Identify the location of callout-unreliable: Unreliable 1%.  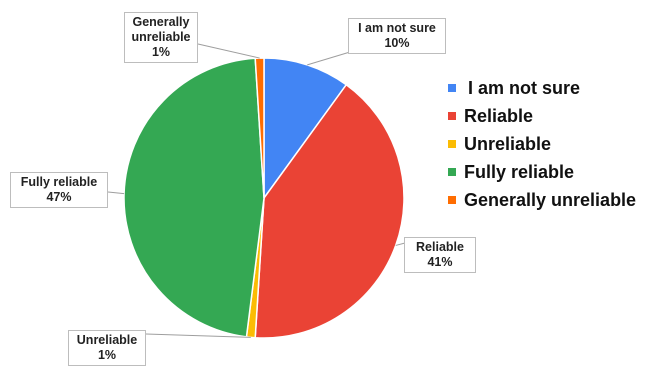
(107, 348).